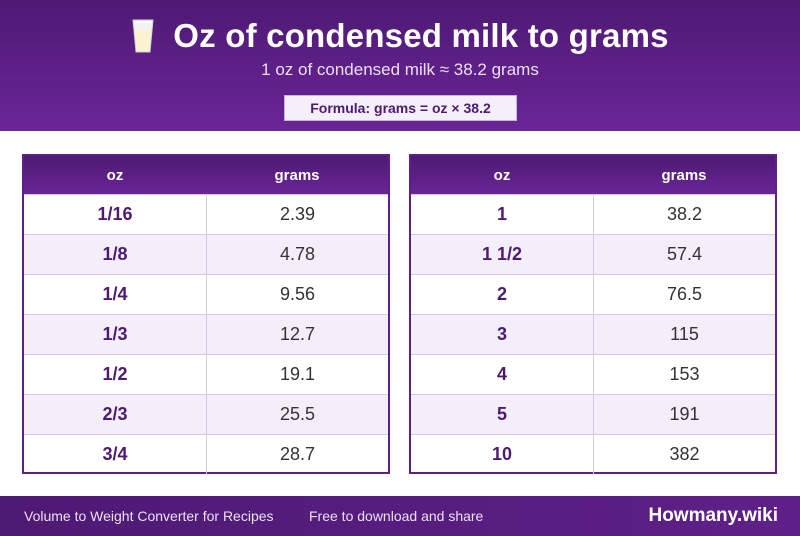 The height and width of the screenshot is (536, 800). I want to click on table-row: 2 76.5, so click(593, 294).